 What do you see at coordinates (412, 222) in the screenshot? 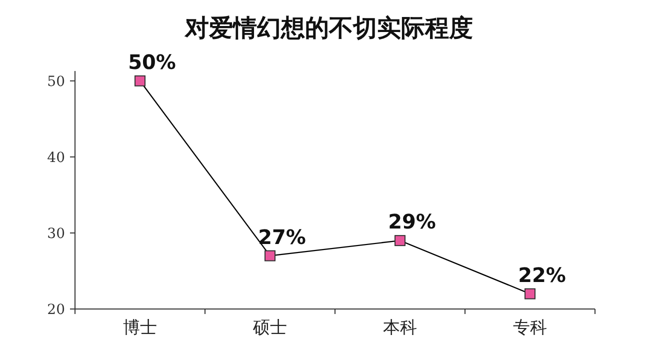
I see `data-label: 29%` at bounding box center [412, 222].